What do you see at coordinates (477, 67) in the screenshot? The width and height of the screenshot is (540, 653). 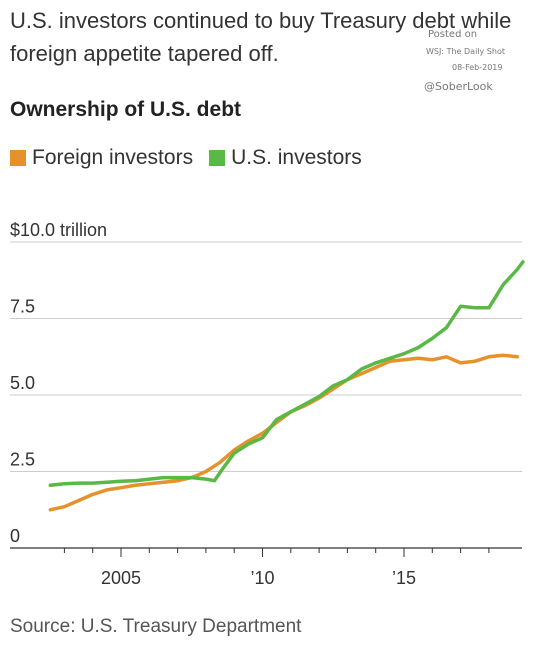 I see `watermark-date: 08-Feb-2019` at bounding box center [477, 67].